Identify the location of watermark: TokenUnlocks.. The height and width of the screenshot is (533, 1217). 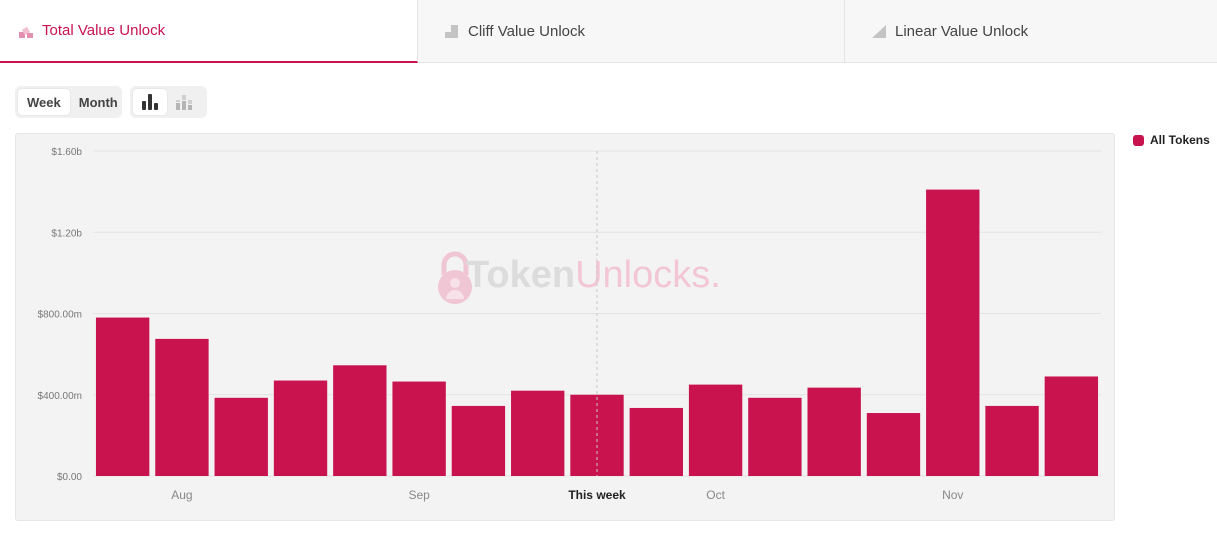
(579, 277).